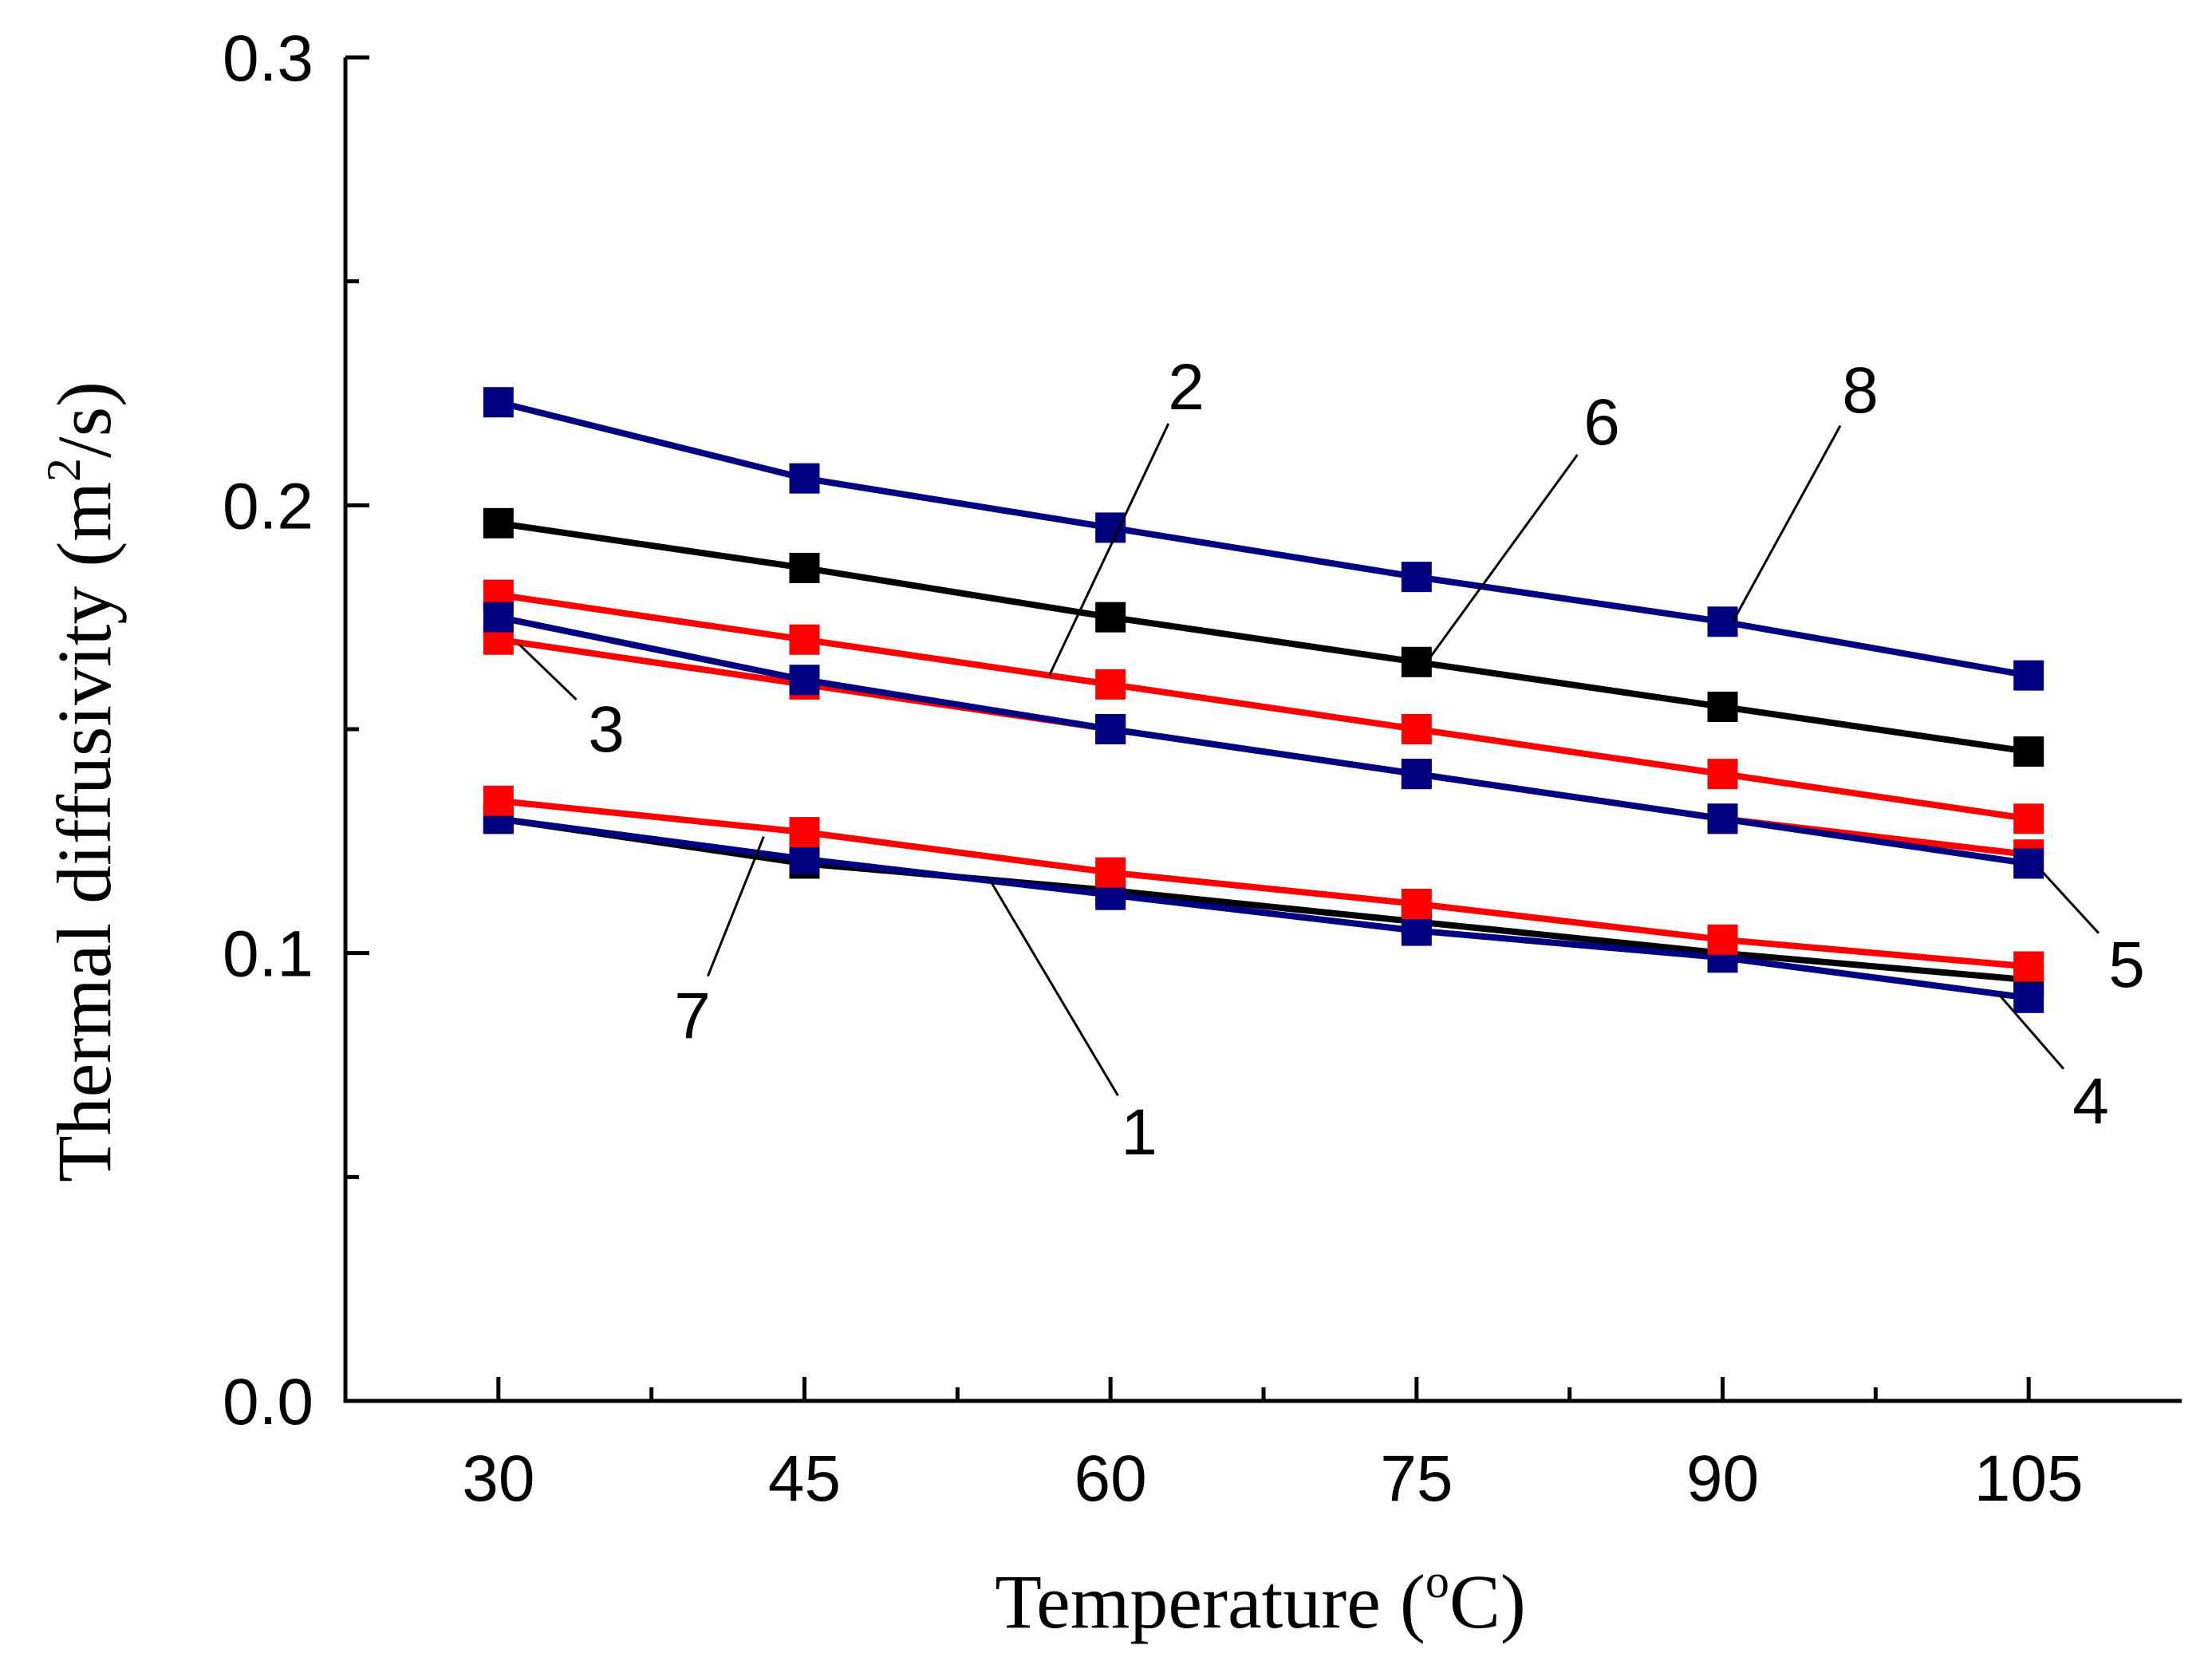 This screenshot has width=2212, height=1661. Describe the element at coordinates (1111, 1479) in the screenshot. I see `x-tick-label: 60` at that location.